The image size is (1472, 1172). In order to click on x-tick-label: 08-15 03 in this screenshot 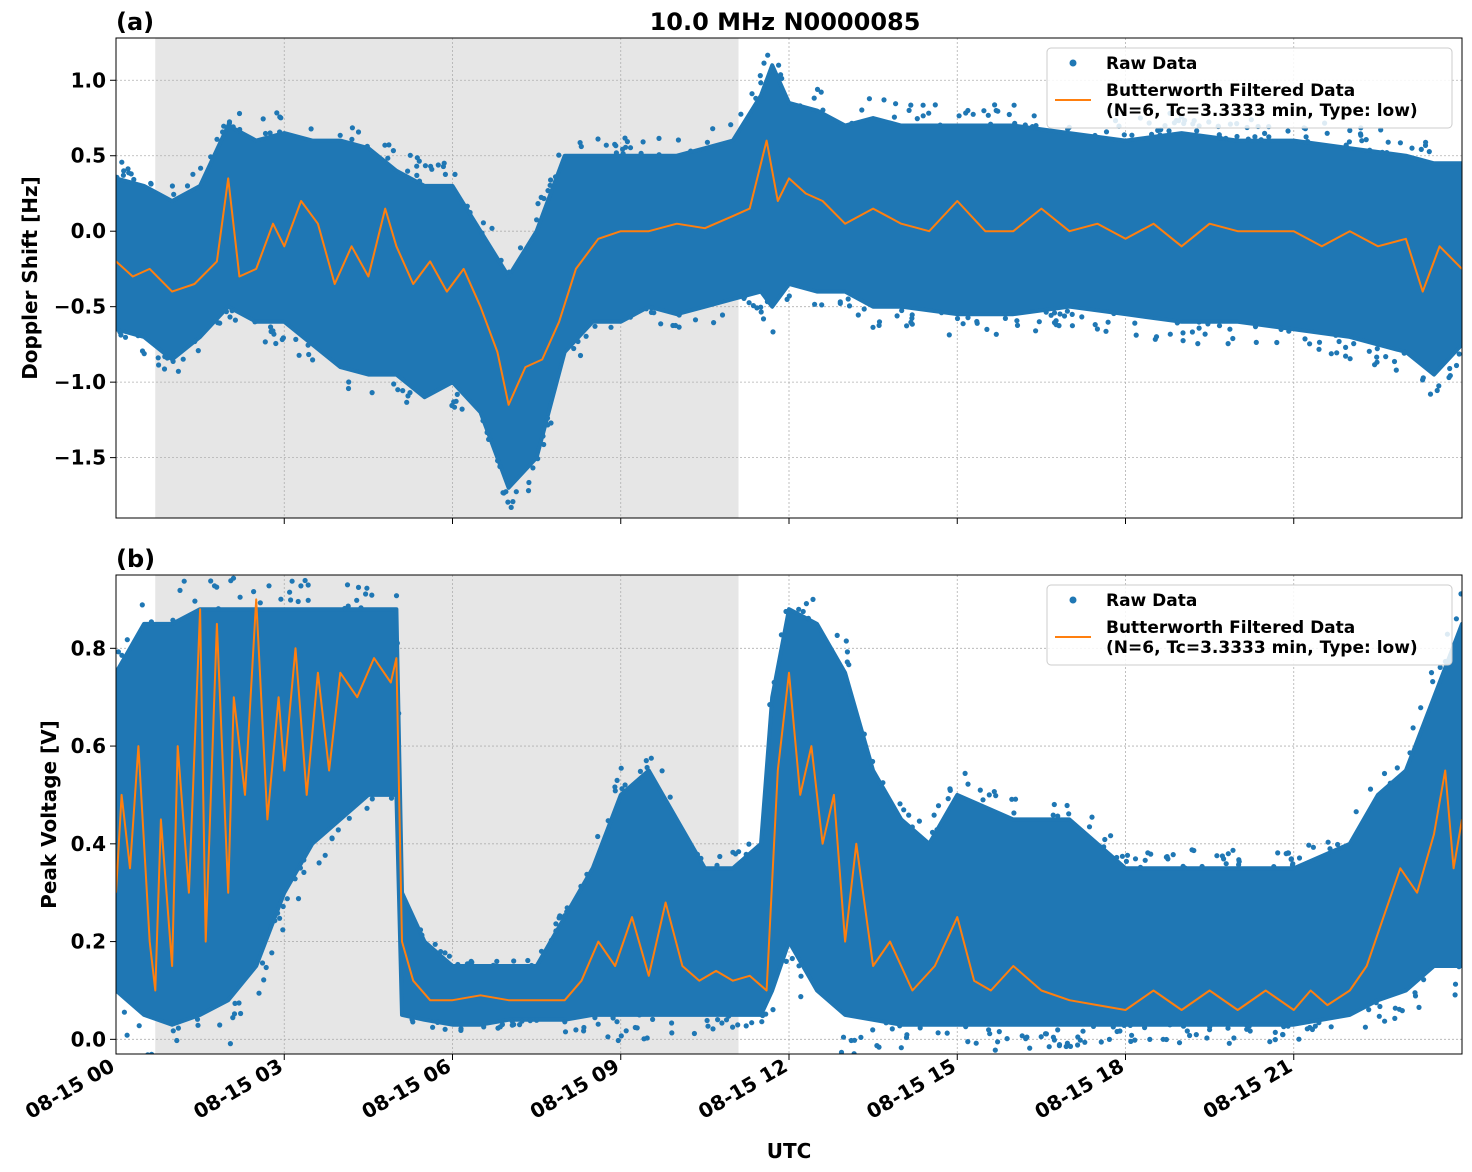, I will do `click(238, 1089)`.